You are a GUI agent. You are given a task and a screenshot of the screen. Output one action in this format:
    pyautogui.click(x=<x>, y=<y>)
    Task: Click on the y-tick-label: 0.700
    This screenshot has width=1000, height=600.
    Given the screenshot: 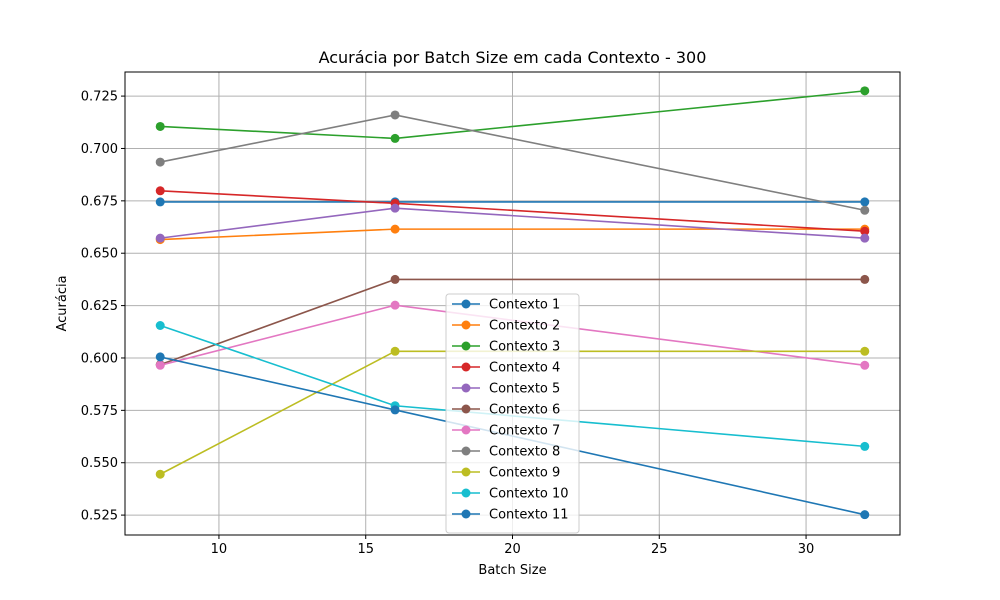 What is the action you would take?
    pyautogui.click(x=99, y=149)
    